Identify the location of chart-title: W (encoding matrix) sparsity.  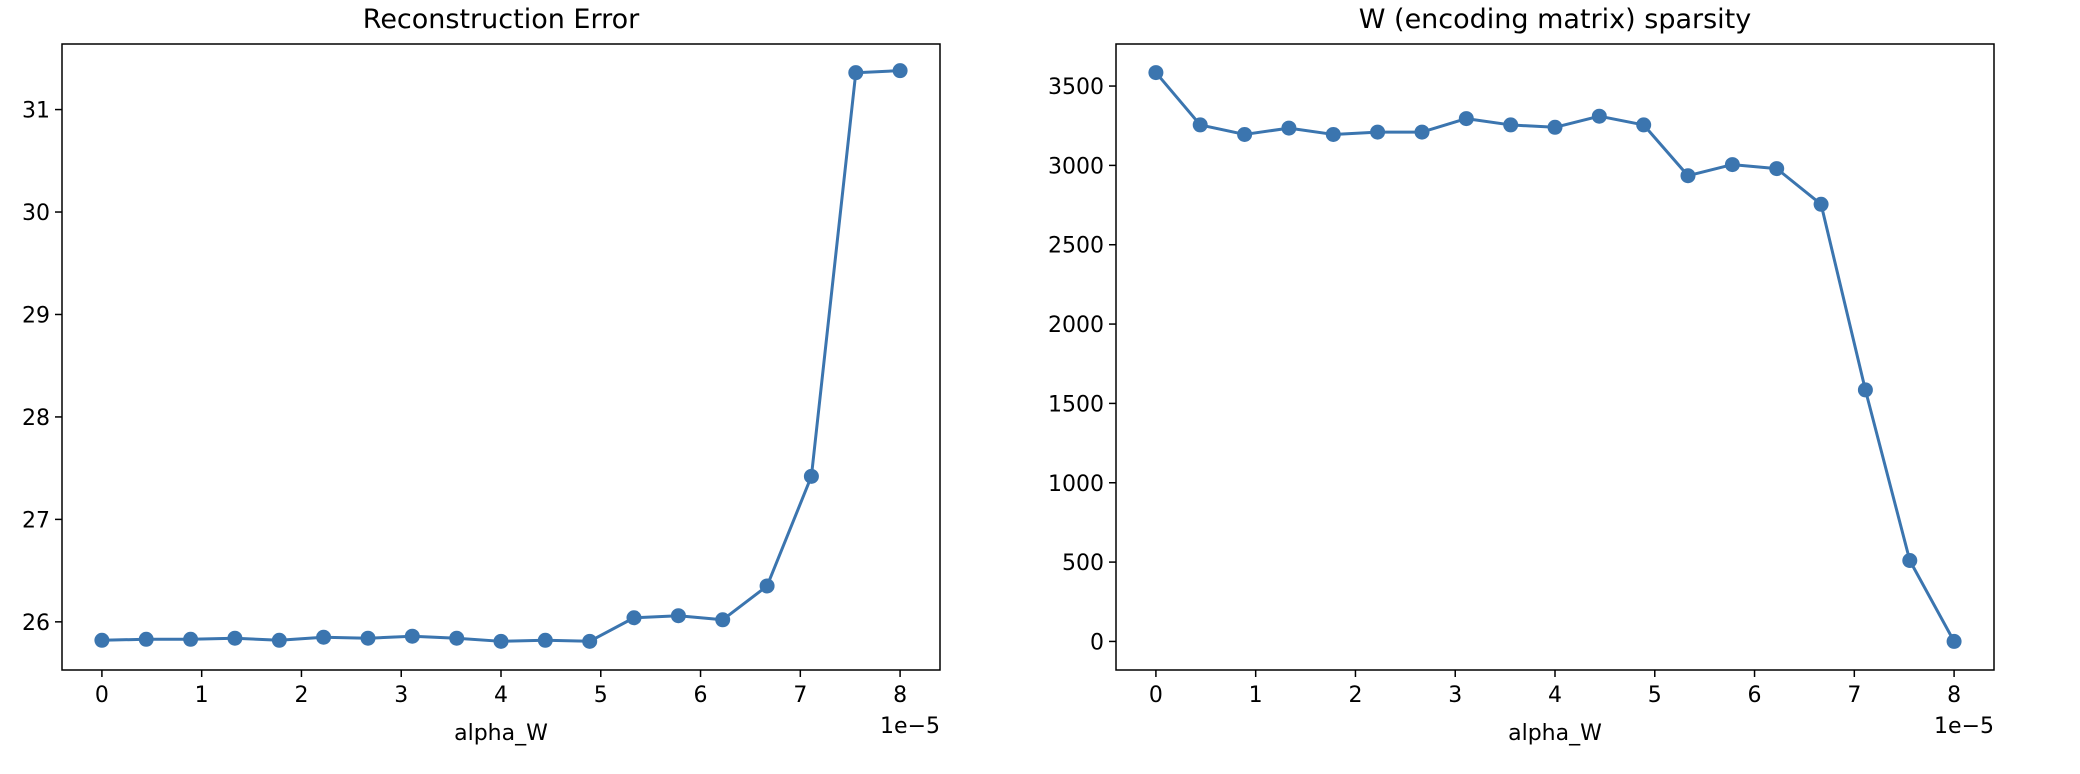
(1555, 19).